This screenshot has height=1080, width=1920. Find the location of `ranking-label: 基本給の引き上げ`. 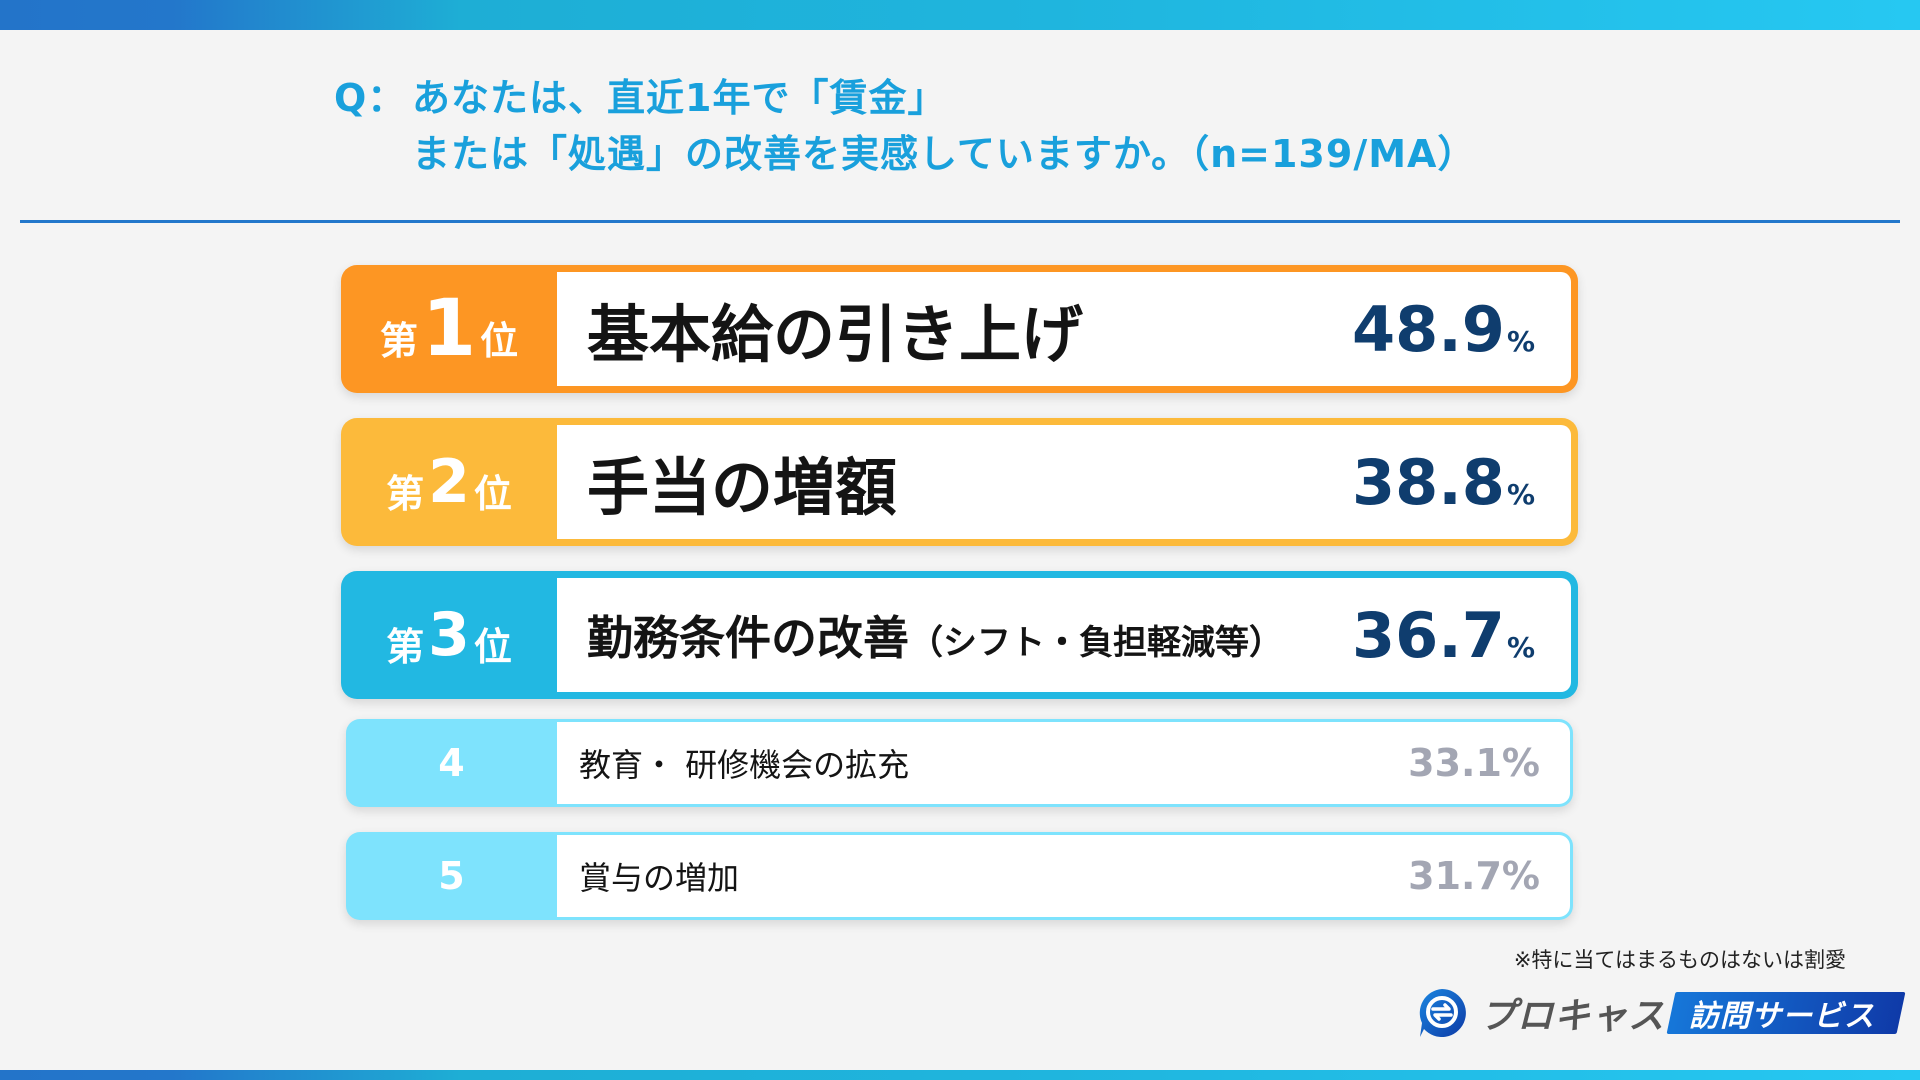

ranking-label: 基本給の引き上げ is located at coordinates (835, 334).